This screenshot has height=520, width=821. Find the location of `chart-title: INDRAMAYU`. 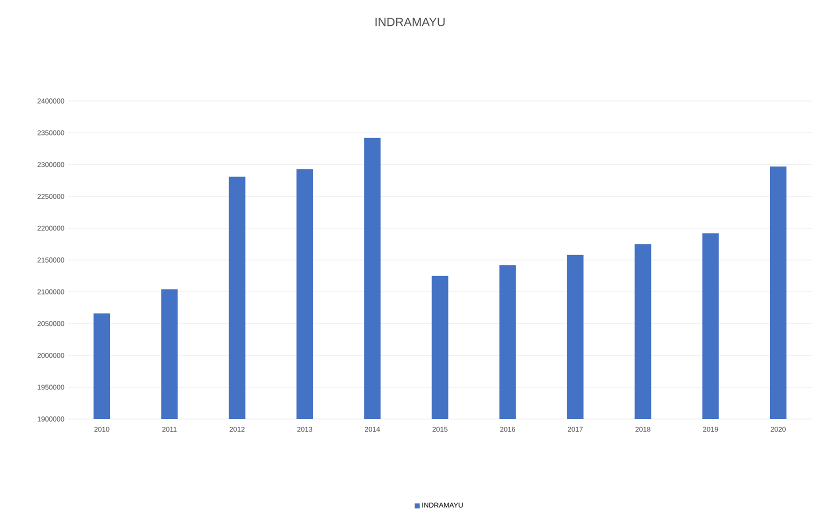

chart-title: INDRAMAYU is located at coordinates (410, 22).